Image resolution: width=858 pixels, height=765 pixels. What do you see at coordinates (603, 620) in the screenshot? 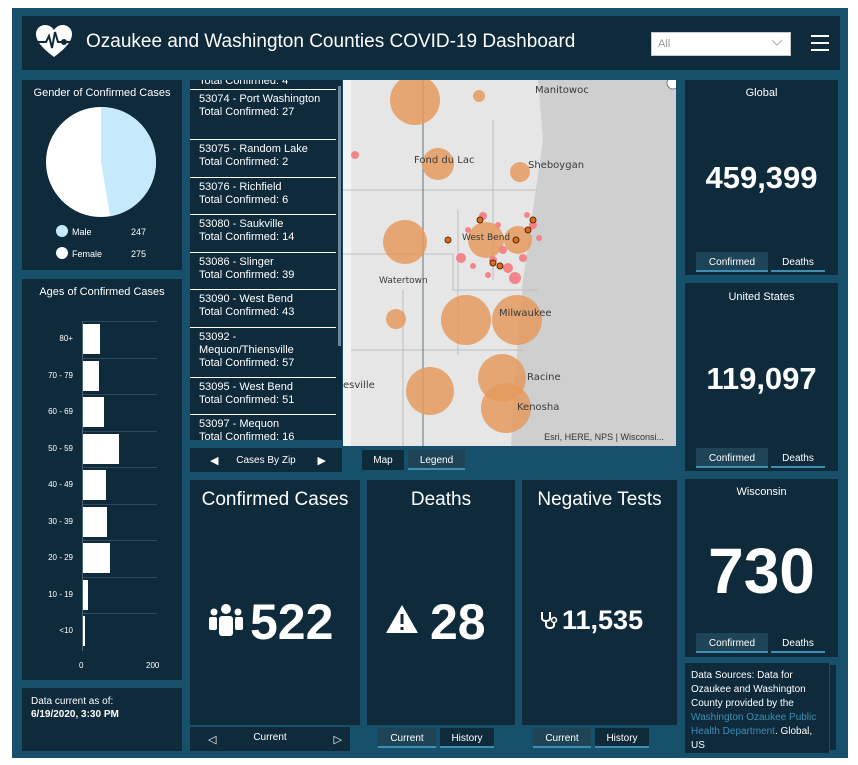
I see `negative-value: 11,535` at bounding box center [603, 620].